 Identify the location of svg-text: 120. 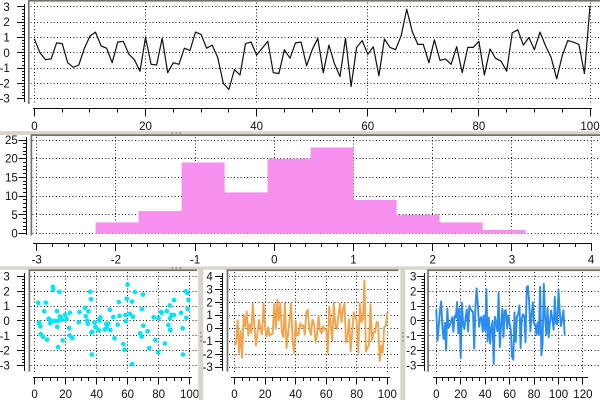
(582, 394).